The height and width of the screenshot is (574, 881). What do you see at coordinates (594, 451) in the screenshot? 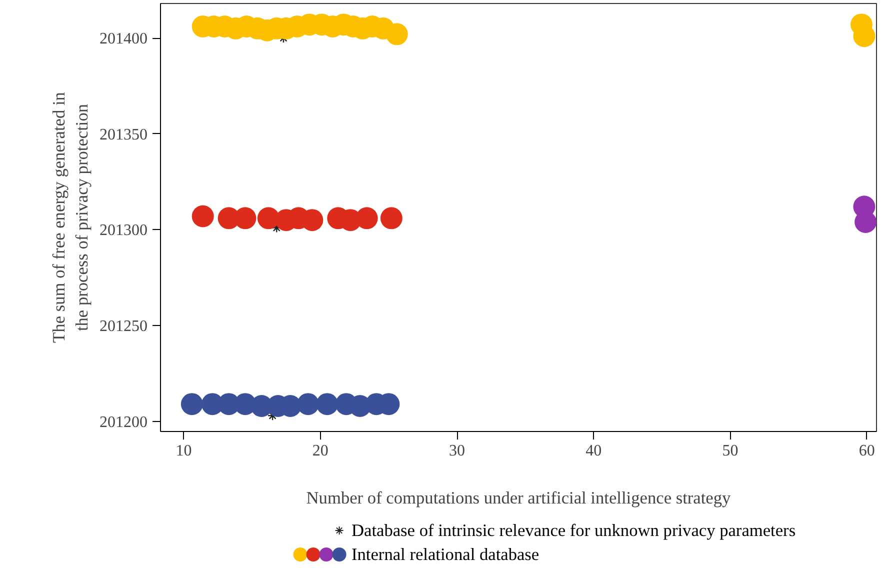
I see `x-tick-label: 40` at bounding box center [594, 451].